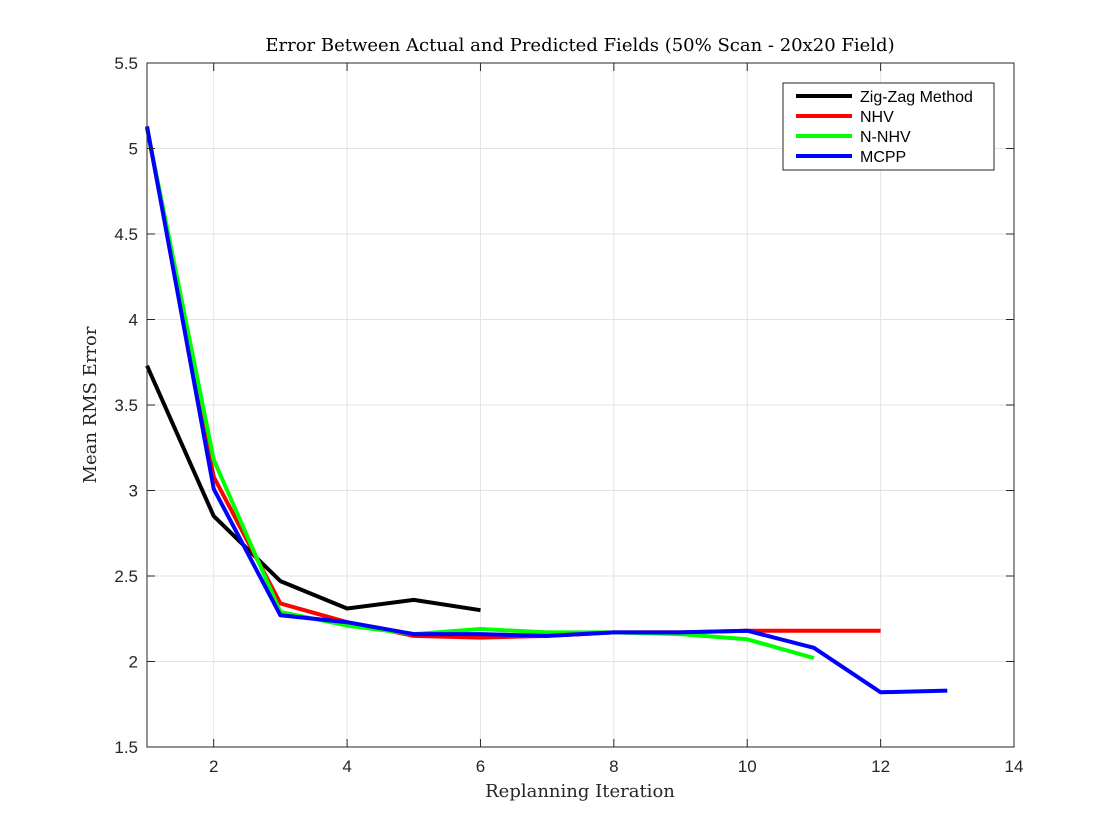  Describe the element at coordinates (580, 791) in the screenshot. I see `x-axis-label: Replanning Iteration` at that location.